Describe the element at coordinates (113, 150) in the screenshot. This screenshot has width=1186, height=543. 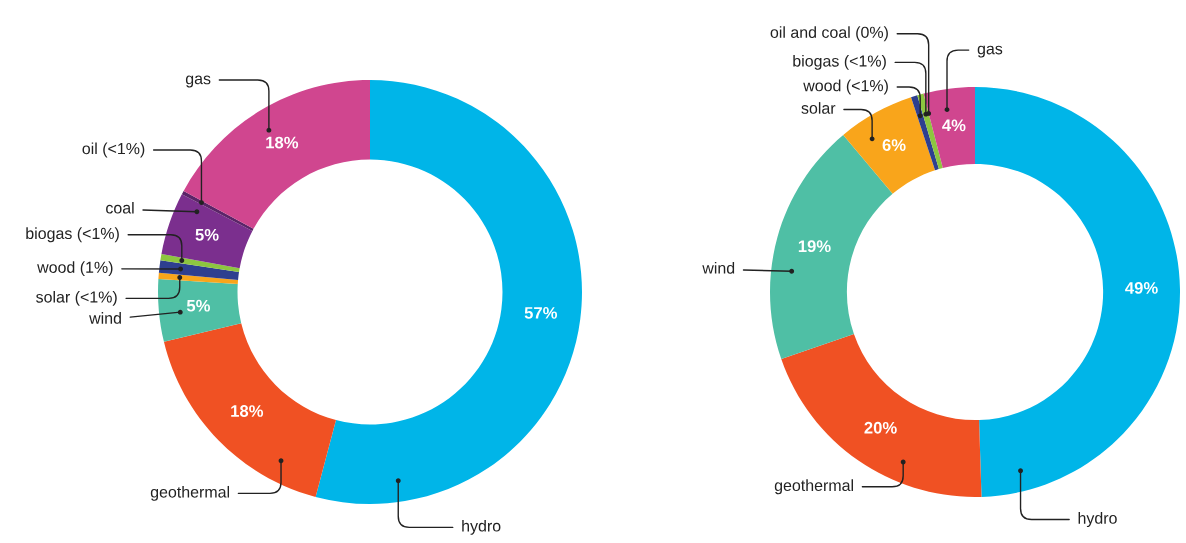
I see `slice-label: oil (<1%)` at that location.